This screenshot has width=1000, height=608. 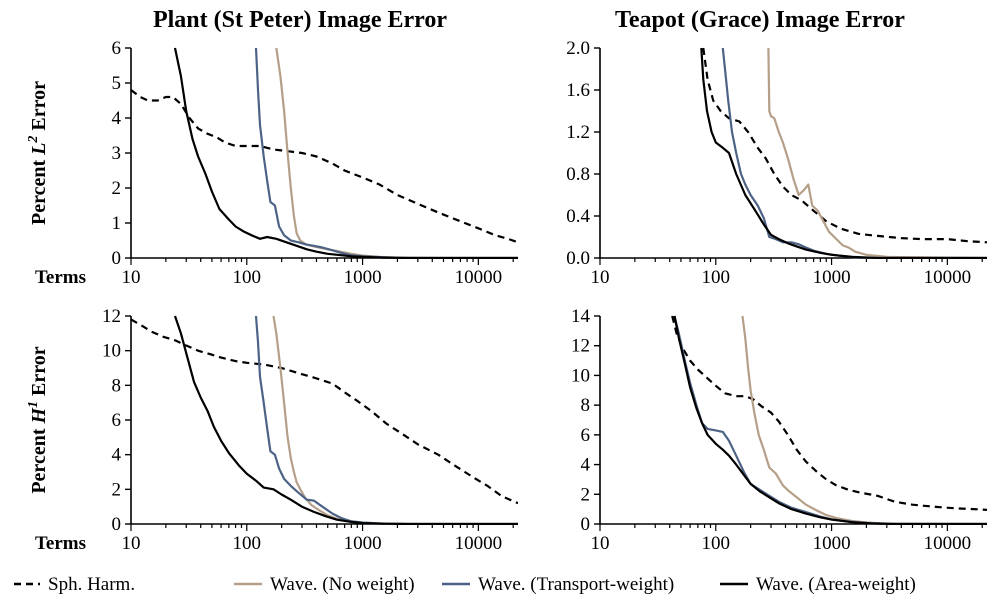 I want to click on y-tick-label: 5, so click(x=117, y=83).